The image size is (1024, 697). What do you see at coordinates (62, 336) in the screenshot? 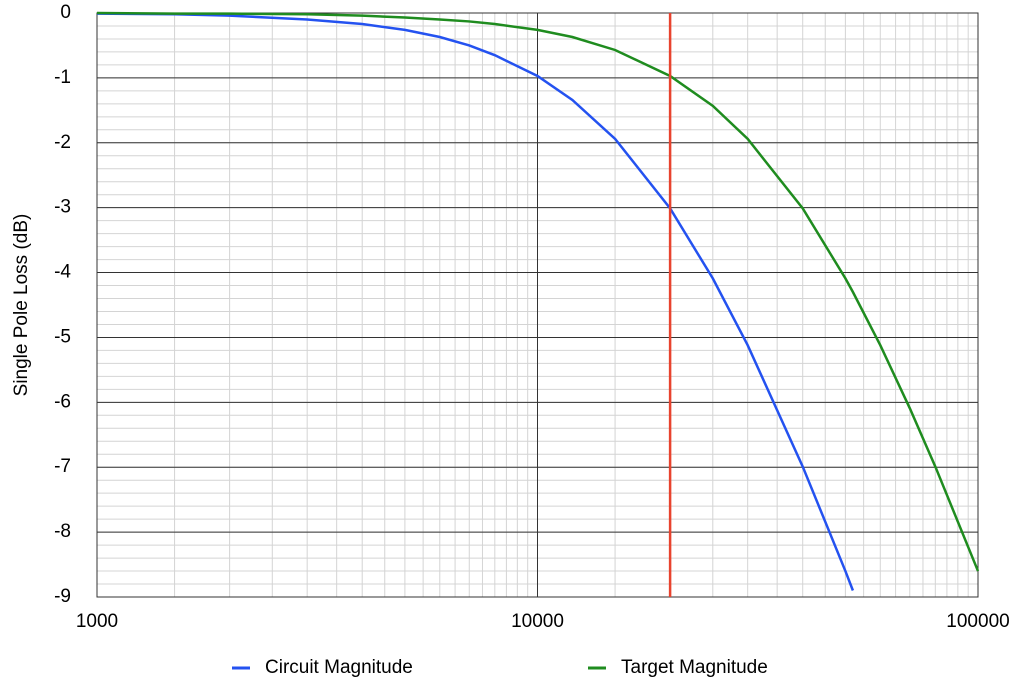
I see `y-tick-label: -5` at bounding box center [62, 336].